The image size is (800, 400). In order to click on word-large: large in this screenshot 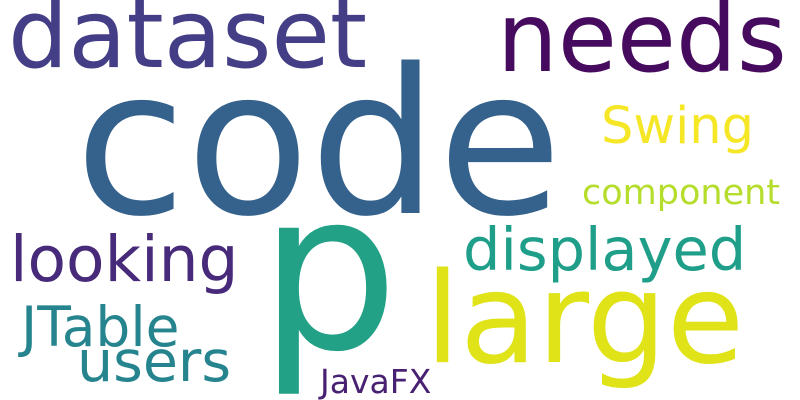, I will do `click(585, 318)`.